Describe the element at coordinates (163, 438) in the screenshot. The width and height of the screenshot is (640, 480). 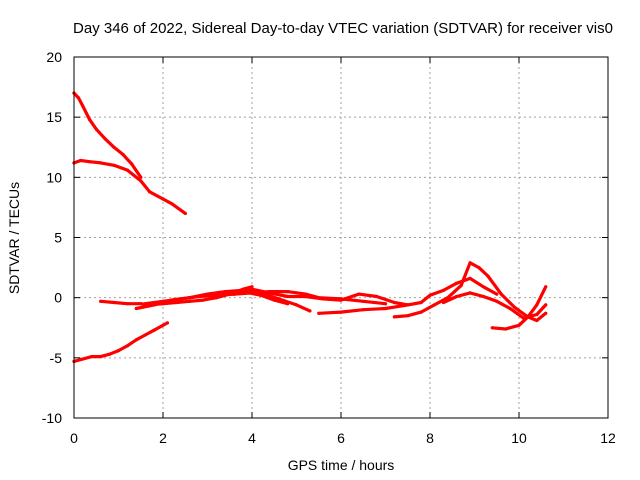
I see `x-tick-label: 2` at that location.